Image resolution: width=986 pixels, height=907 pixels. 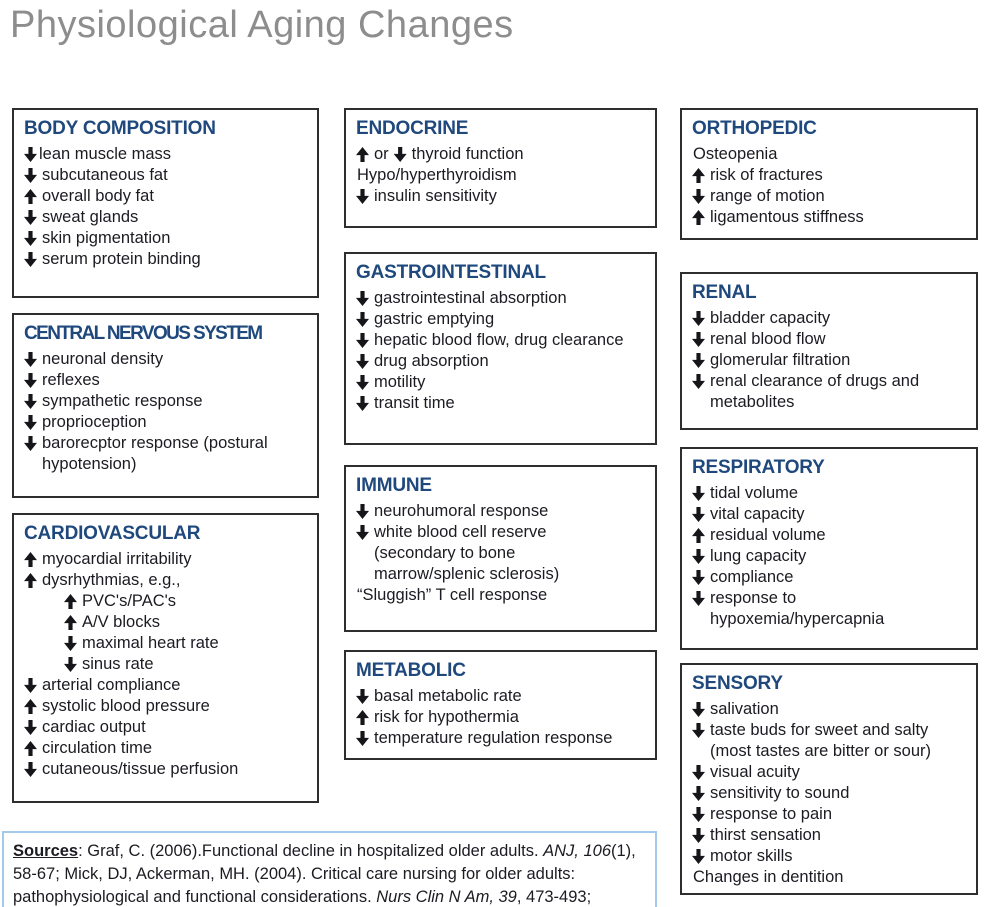 I want to click on section-title: RENAL, so click(x=724, y=292).